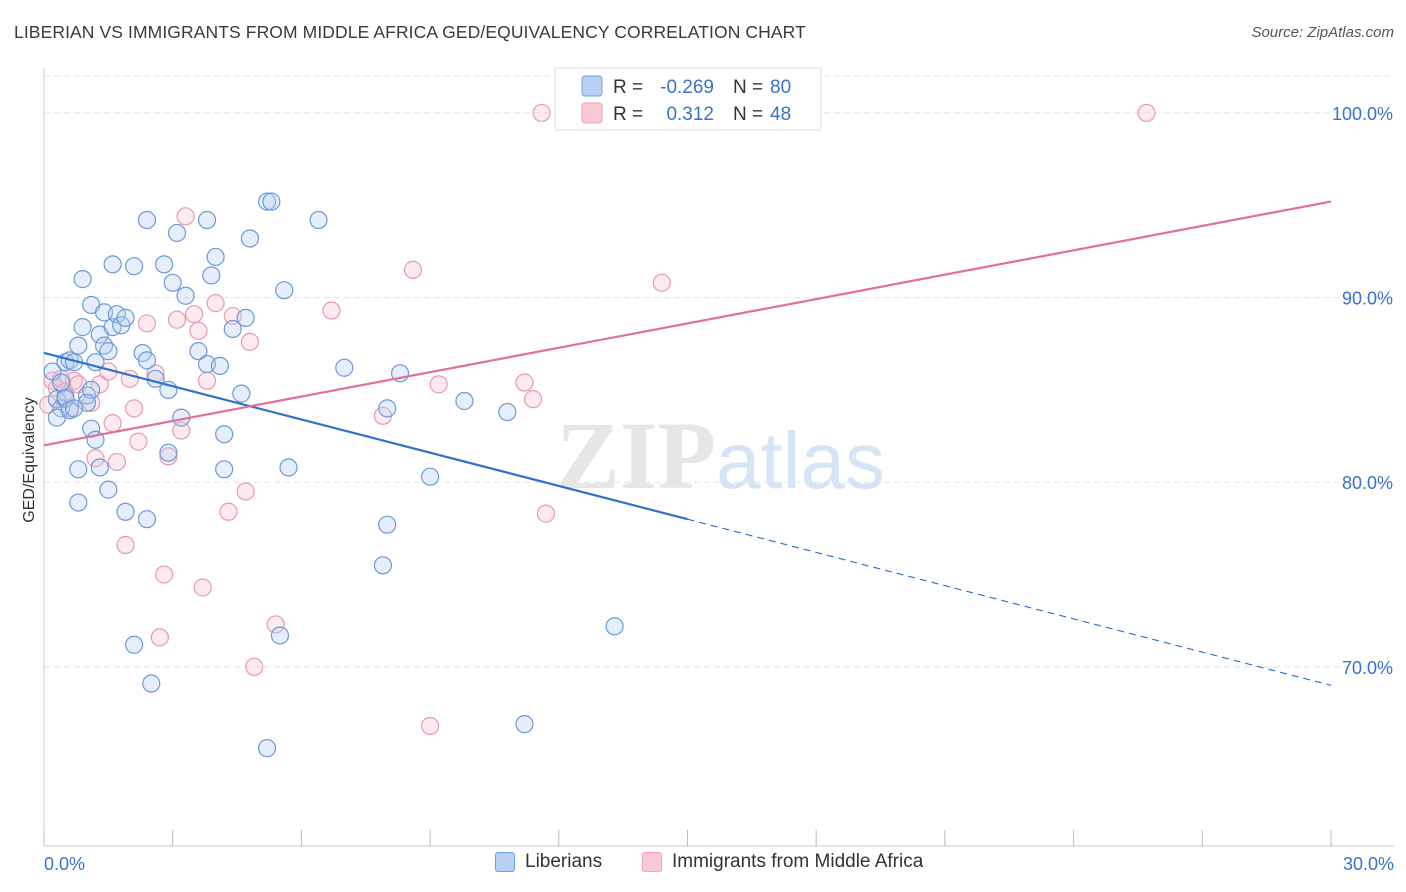 The image size is (1406, 892). Describe the element at coordinates (688, 99) in the screenshot. I see `stats-legend: R = -0.269 N = 80 R = 0.312 N = 48` at that location.